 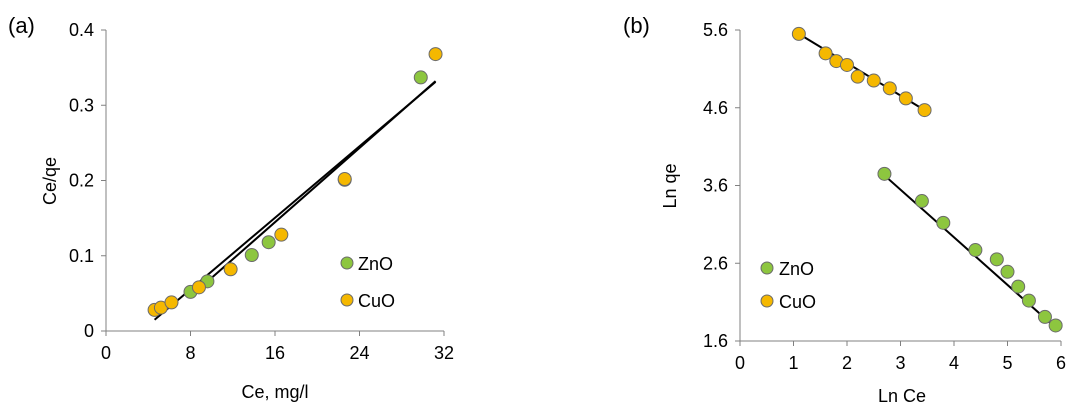 I want to click on x-axis-title-b: Ln Ce, so click(x=902, y=396).